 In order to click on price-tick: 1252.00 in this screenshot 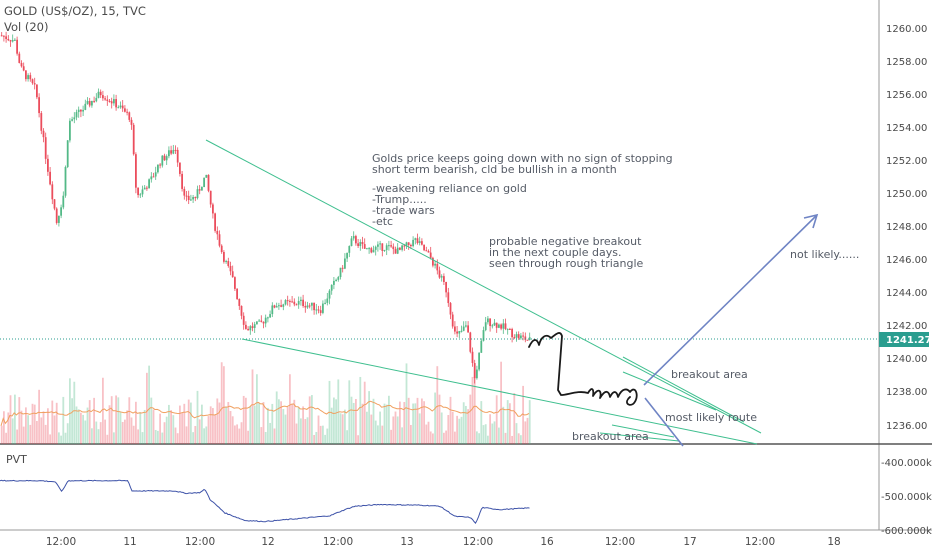, I will do `click(906, 161)`.